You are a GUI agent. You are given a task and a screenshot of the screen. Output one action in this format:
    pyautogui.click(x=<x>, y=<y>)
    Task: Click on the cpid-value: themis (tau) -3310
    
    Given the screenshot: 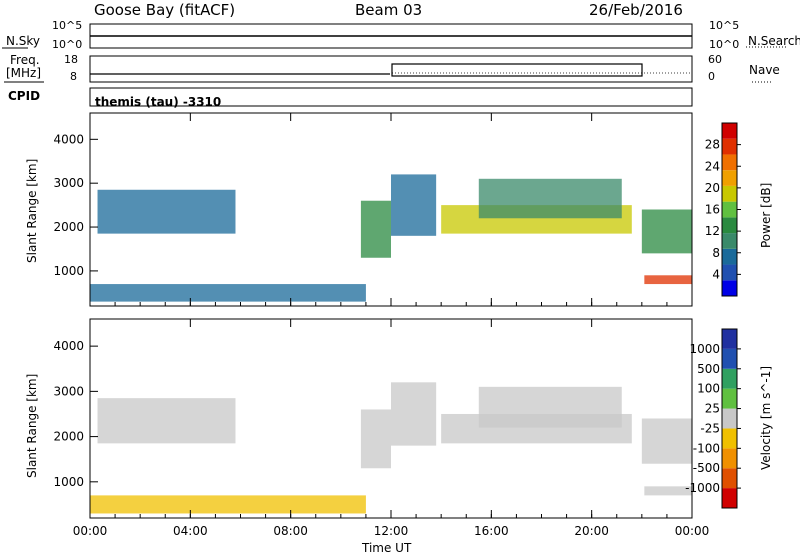 What is the action you would take?
    pyautogui.click(x=158, y=102)
    